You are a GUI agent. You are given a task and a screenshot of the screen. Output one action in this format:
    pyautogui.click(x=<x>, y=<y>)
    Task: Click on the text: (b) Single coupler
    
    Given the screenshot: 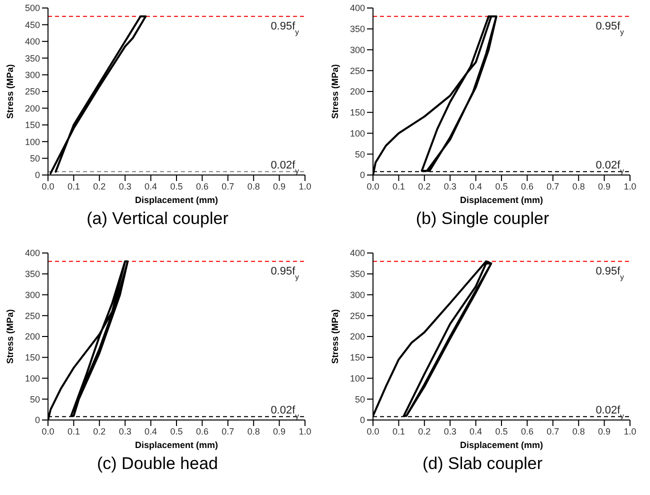 What is the action you would take?
    pyautogui.click(x=482, y=219)
    